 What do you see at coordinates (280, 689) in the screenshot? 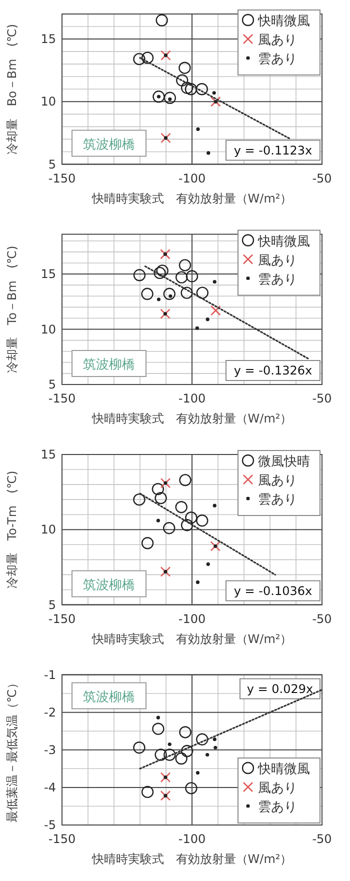
I see `annotation: y = 0.029x` at bounding box center [280, 689].